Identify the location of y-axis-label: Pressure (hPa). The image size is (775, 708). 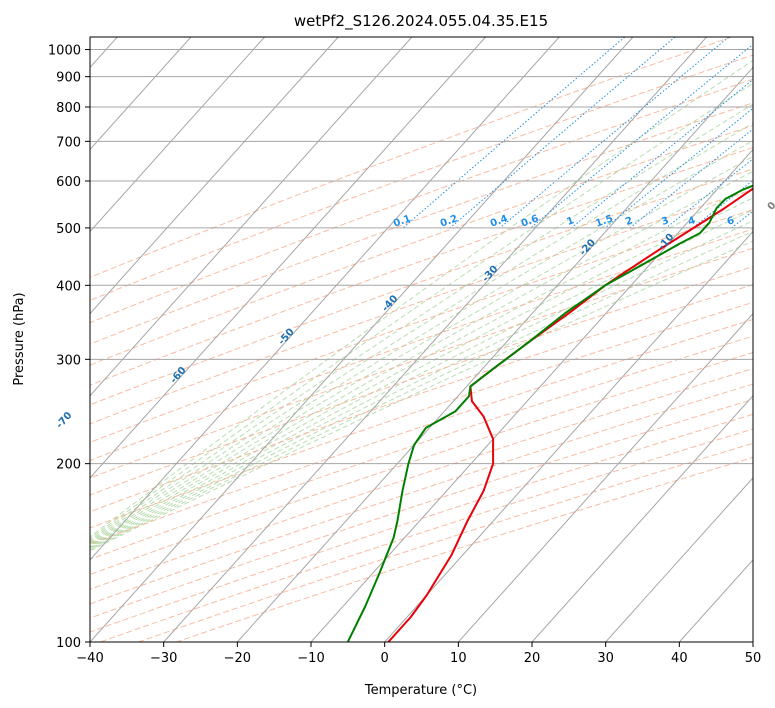
(19, 338).